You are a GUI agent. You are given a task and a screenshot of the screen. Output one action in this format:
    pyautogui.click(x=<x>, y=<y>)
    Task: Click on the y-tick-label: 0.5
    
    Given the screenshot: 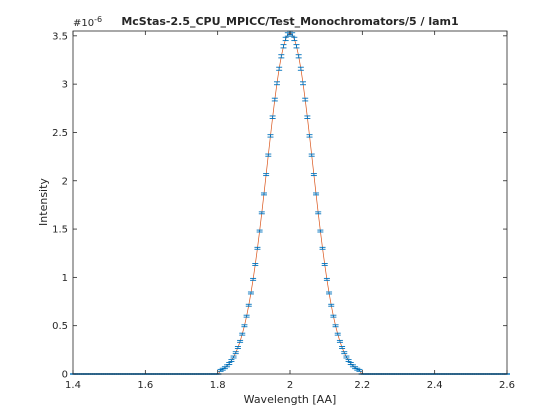 What is the action you would take?
    pyautogui.click(x=60, y=326)
    